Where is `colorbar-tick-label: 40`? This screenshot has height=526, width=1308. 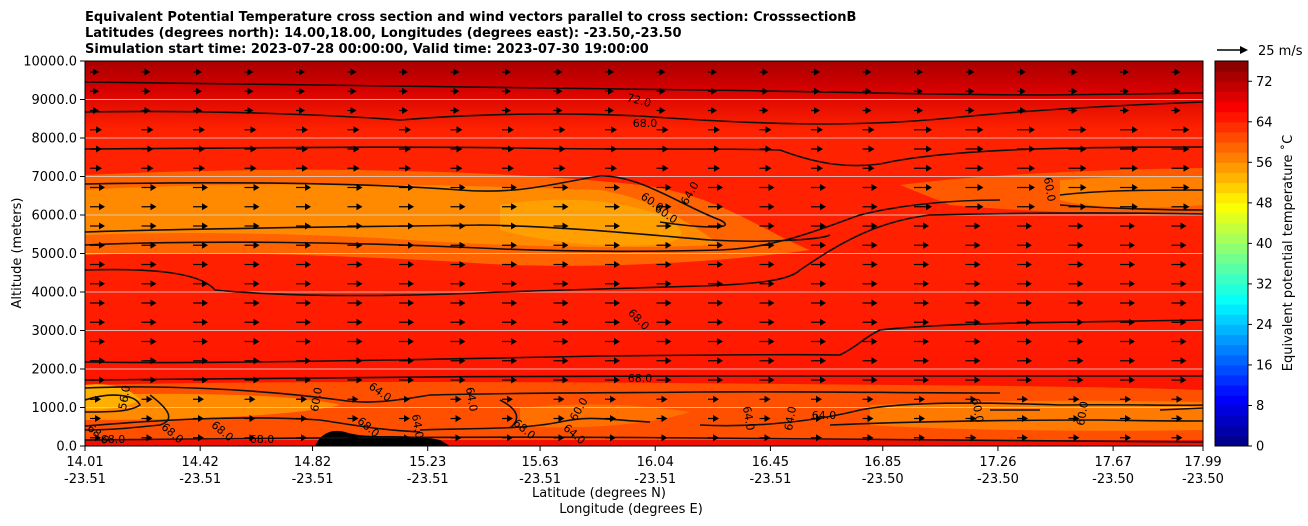
colorbar-tick-label: 40 is located at coordinates (1264, 244).